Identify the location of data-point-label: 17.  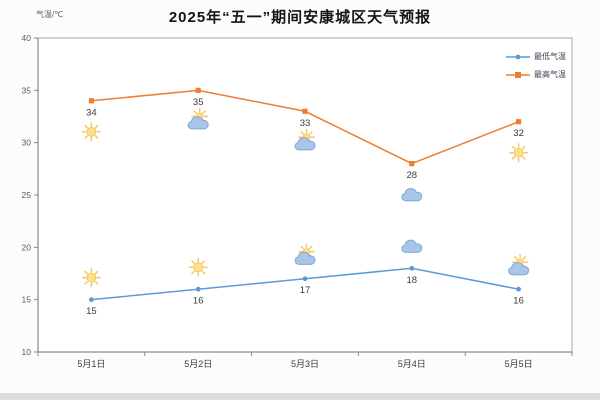
(305, 290).